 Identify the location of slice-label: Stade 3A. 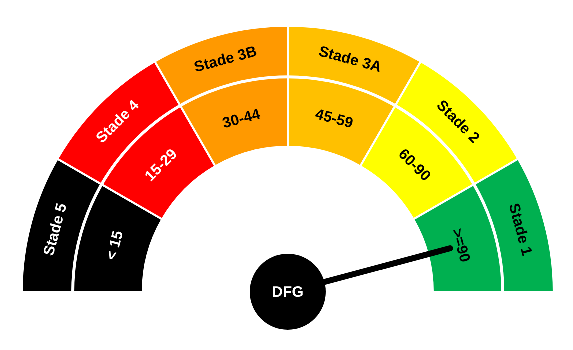
(350, 59).